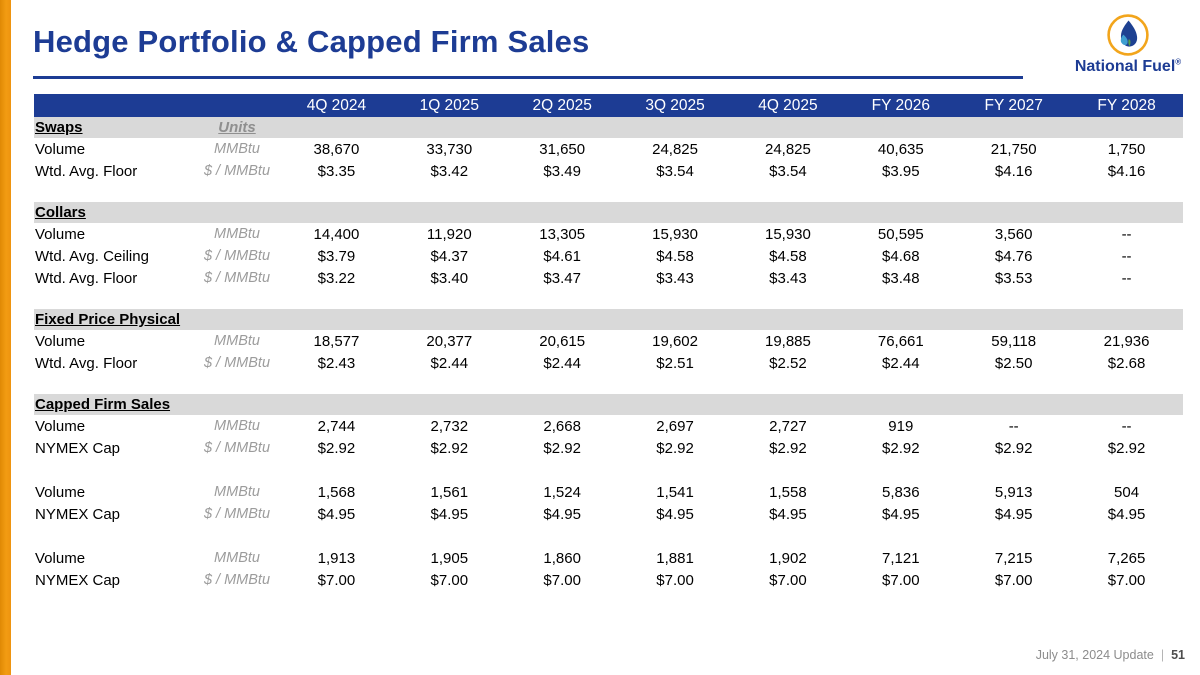 The width and height of the screenshot is (1200, 675). What do you see at coordinates (1126, 558) in the screenshot?
I see `cell-value: 7,265` at bounding box center [1126, 558].